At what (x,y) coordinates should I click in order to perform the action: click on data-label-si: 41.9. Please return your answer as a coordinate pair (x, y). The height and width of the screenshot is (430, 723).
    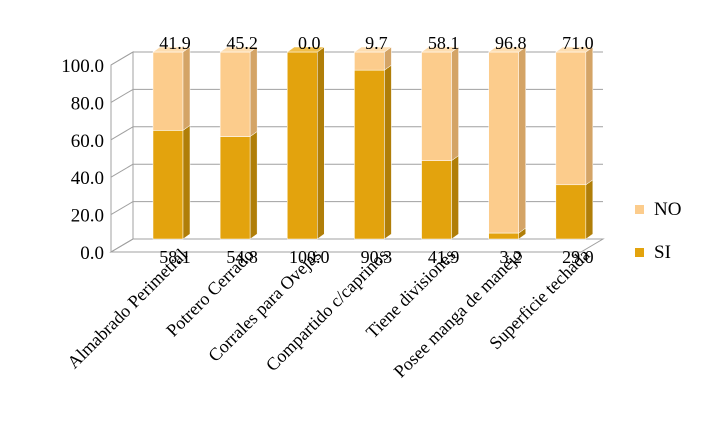
    Looking at the image, I should click on (444, 257).